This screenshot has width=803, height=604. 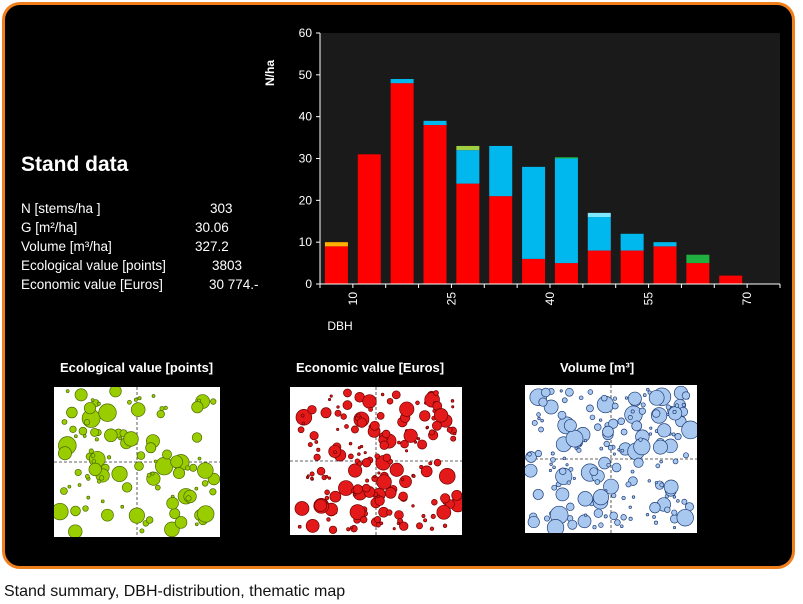 What do you see at coordinates (306, 75) in the screenshot?
I see `y-tick-label: 50` at bounding box center [306, 75].